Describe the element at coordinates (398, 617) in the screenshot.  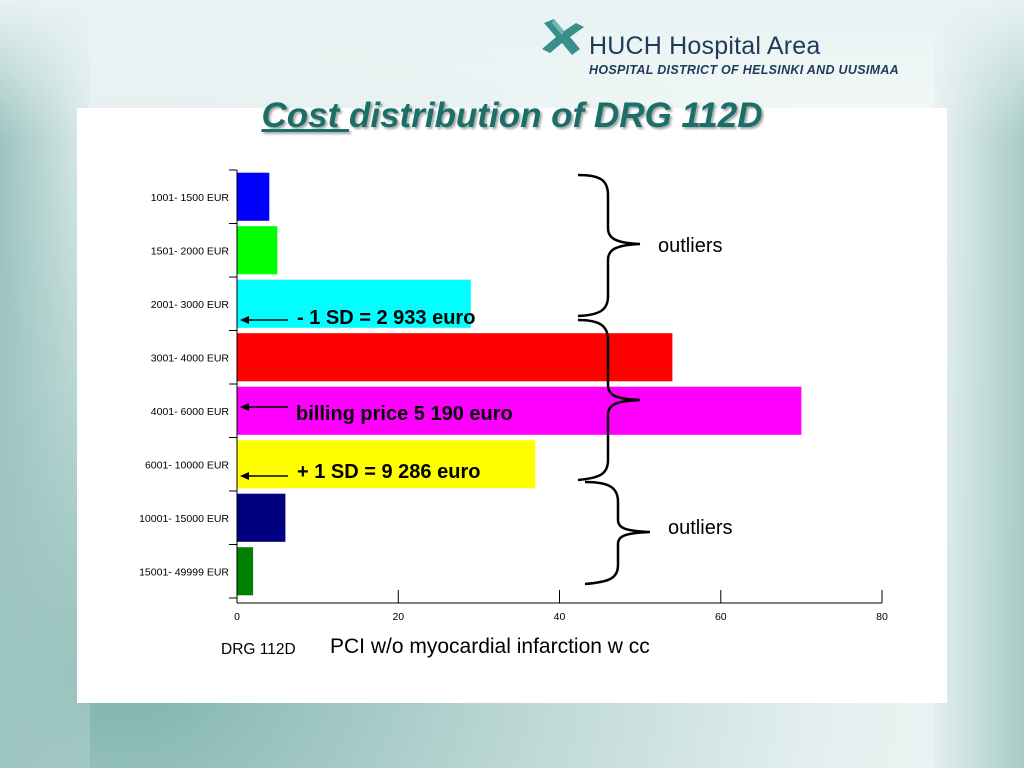
I see `x-tick-label-20: 20` at that location.